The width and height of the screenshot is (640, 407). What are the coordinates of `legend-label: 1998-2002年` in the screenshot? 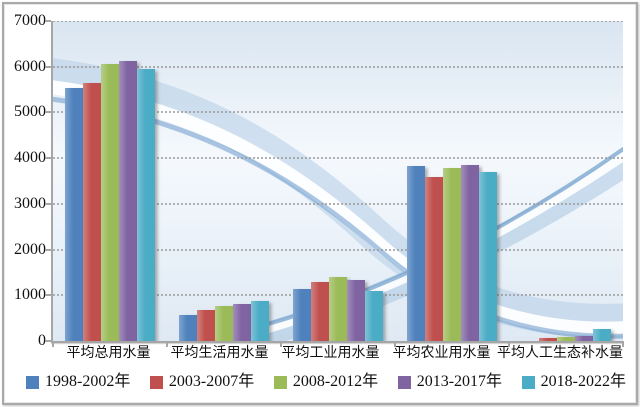 It's located at (88, 381).